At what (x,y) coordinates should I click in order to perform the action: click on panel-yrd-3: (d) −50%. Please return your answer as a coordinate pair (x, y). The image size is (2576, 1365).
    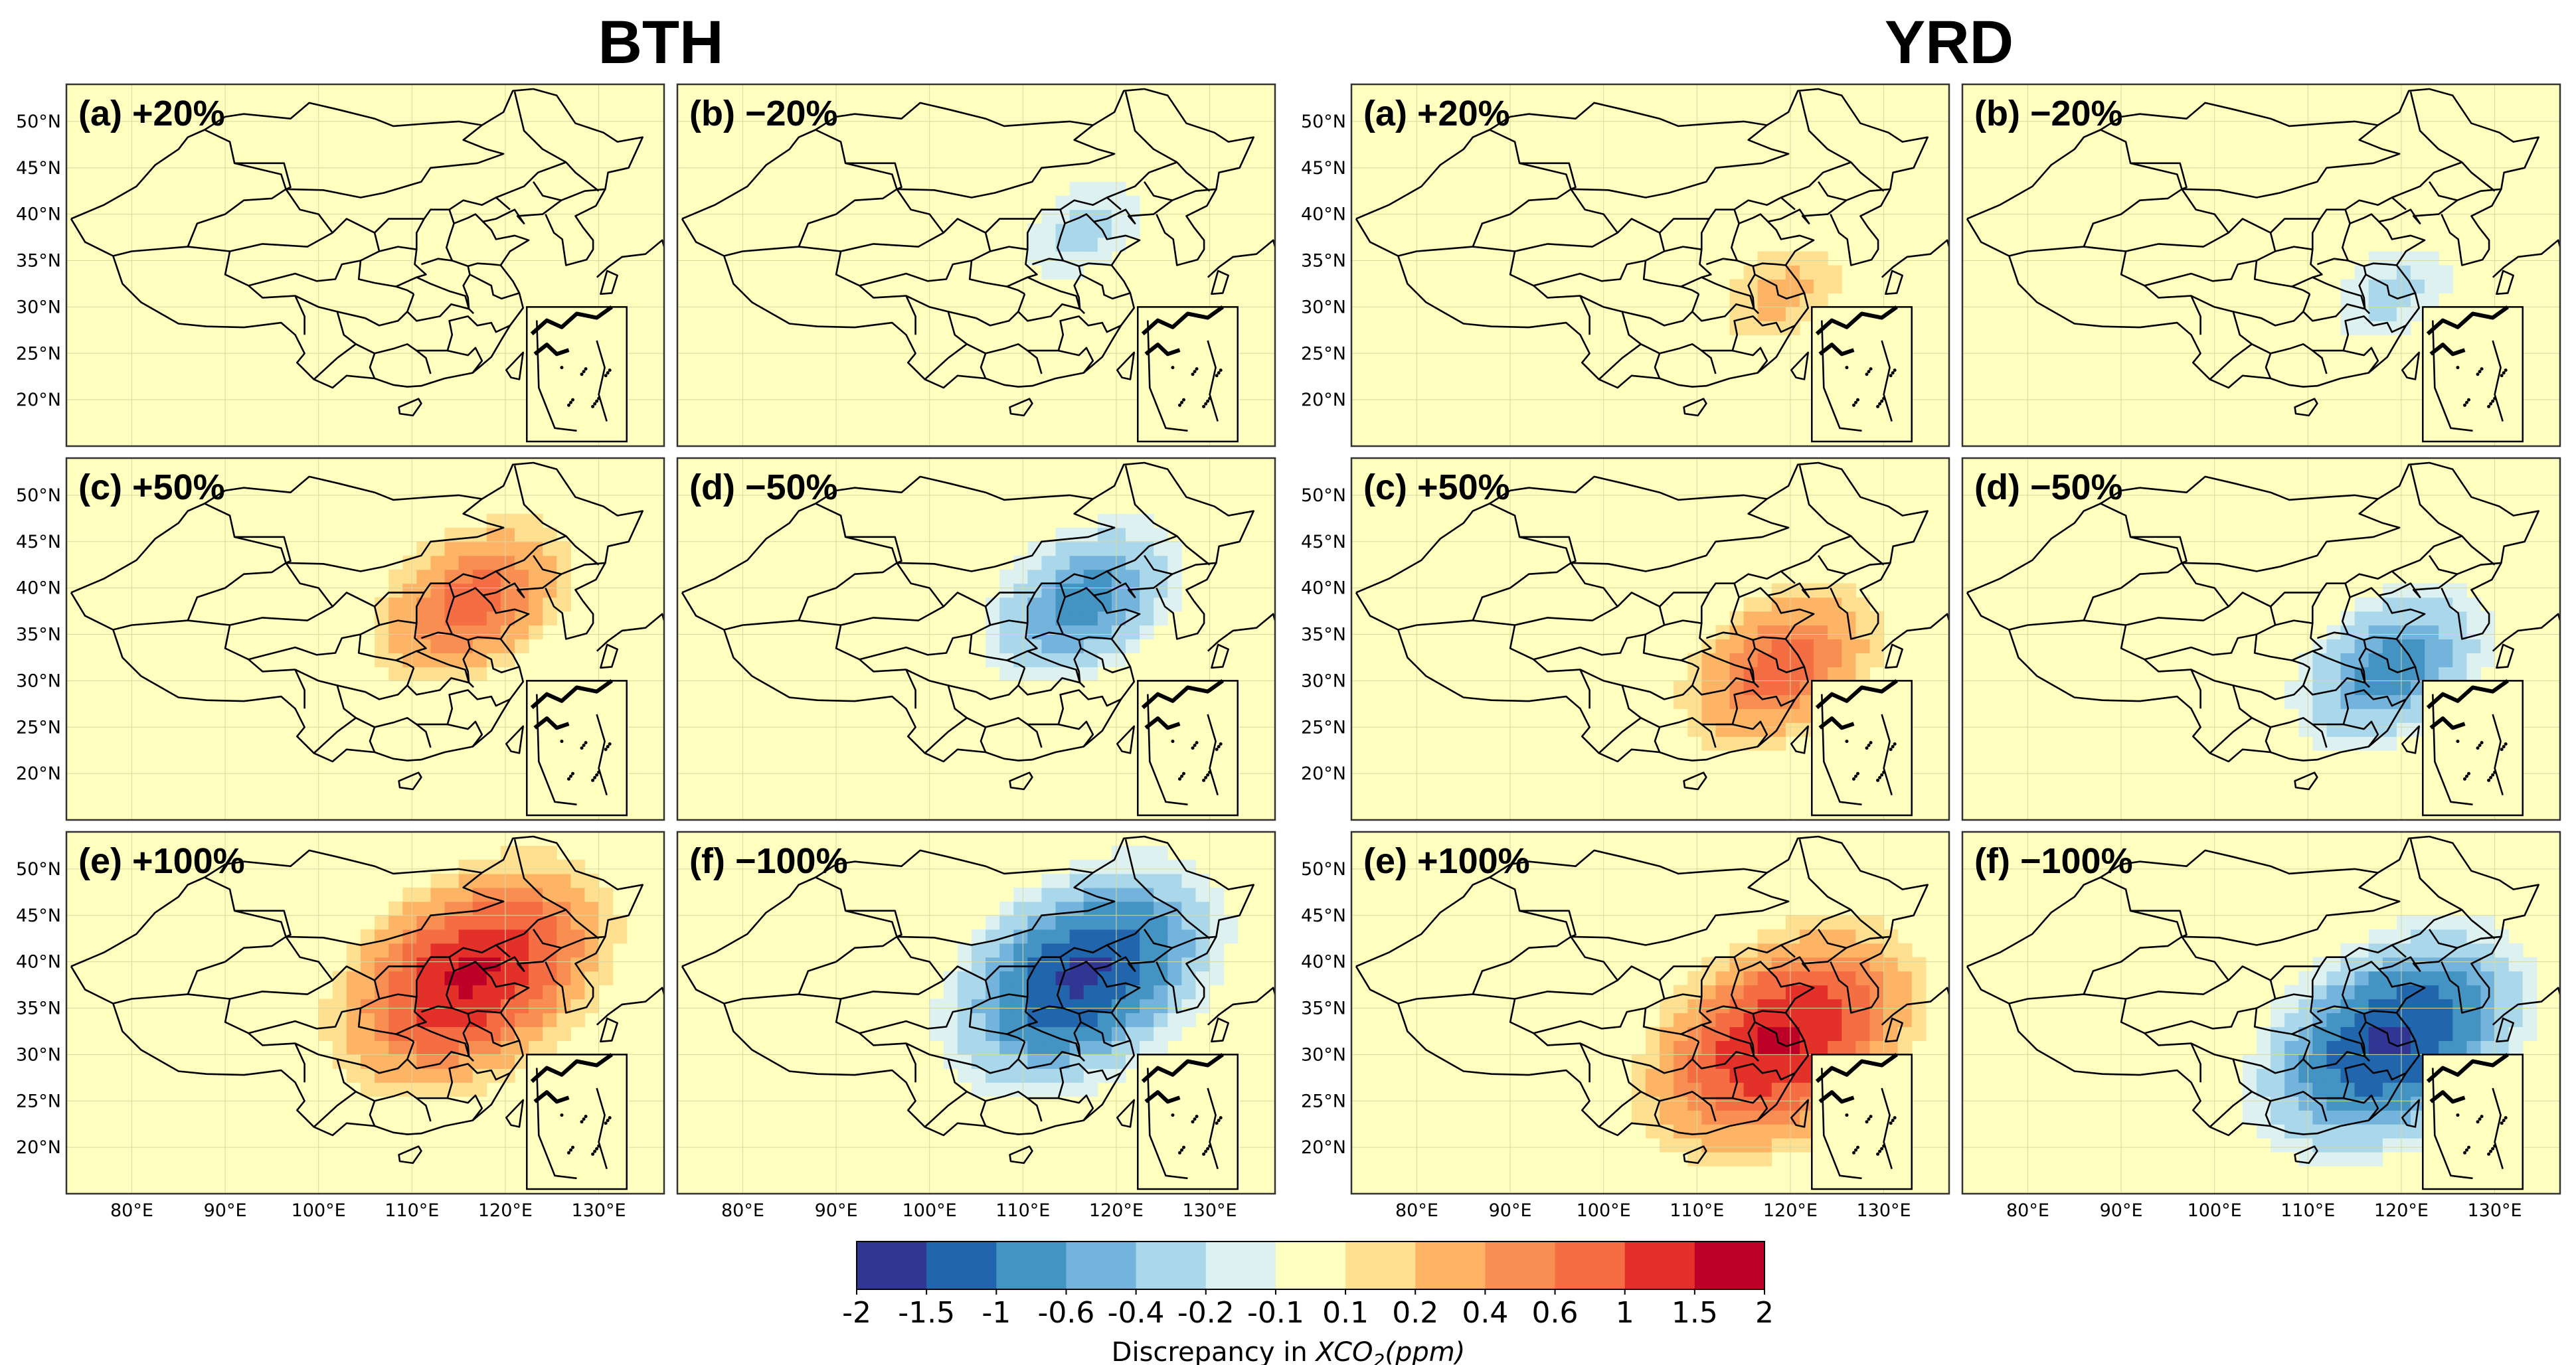
    Looking at the image, I should click on (2261, 639).